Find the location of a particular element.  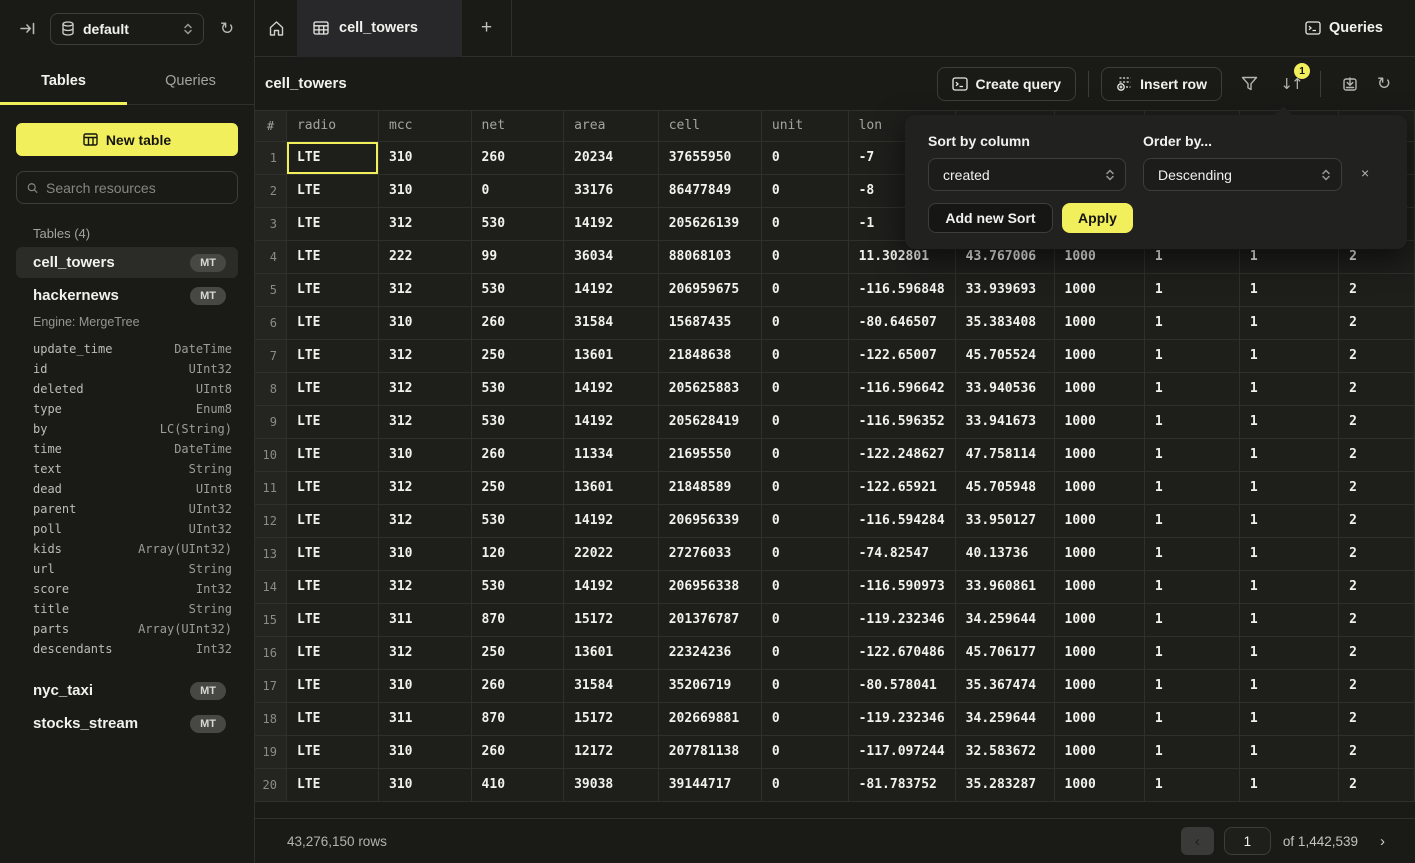

table-cell: 410 is located at coordinates (518, 785).